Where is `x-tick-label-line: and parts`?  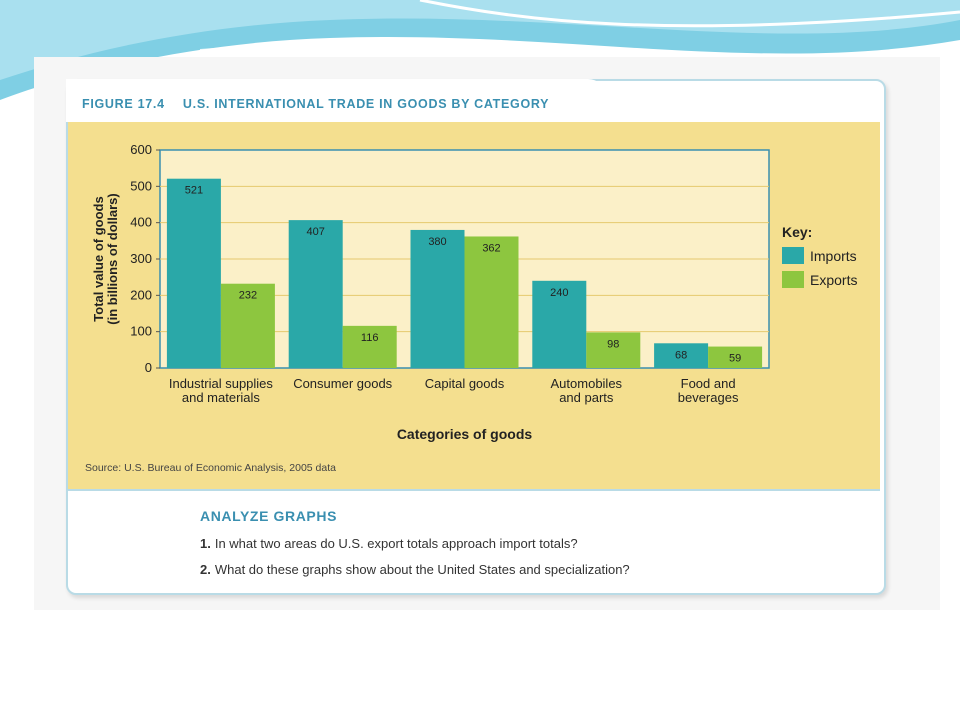 x-tick-label-line: and parts is located at coordinates (586, 397).